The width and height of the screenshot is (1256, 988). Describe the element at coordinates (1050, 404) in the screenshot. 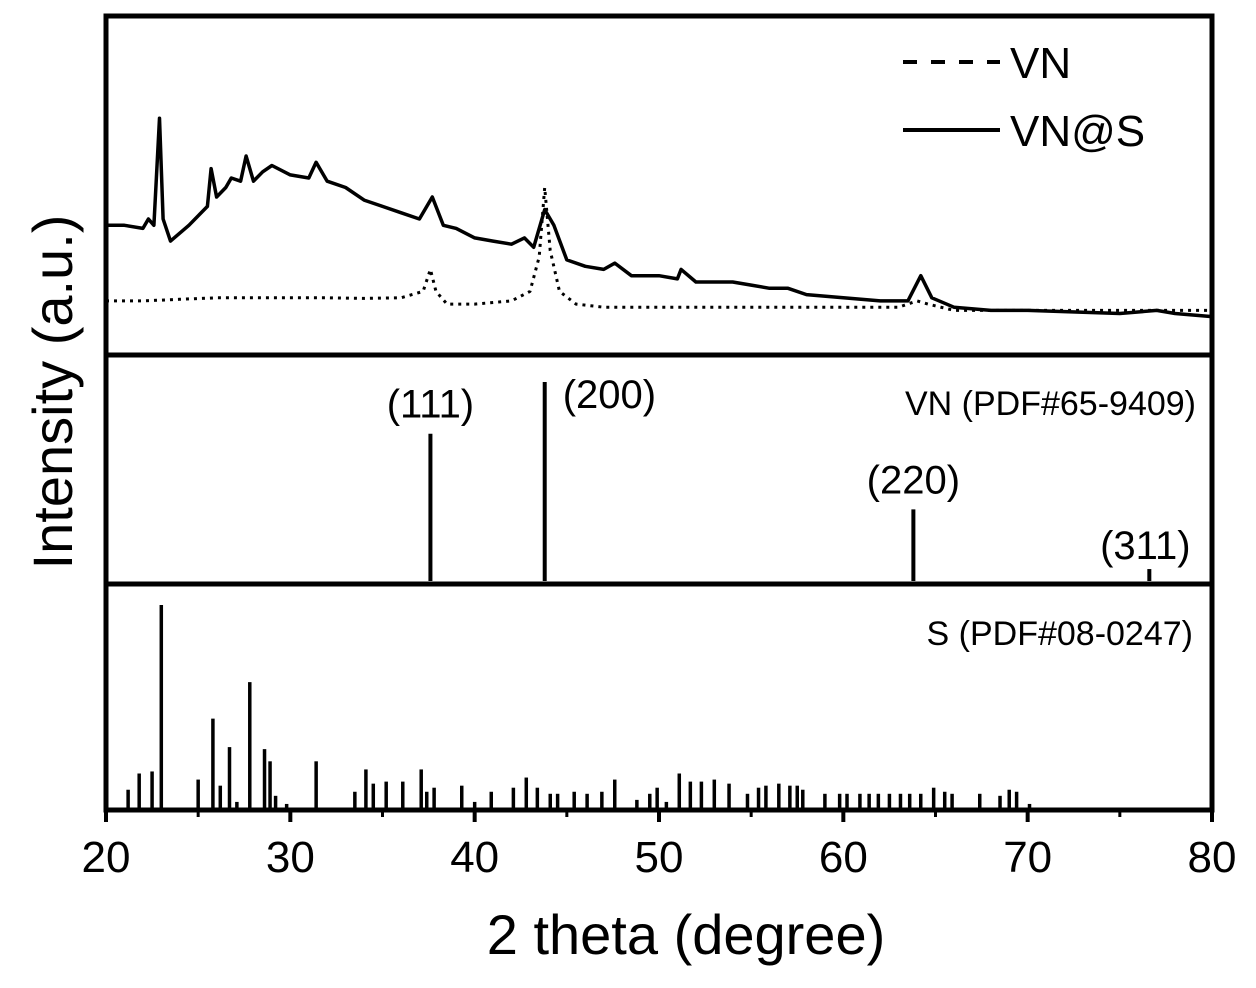

I see `vn-reference-label: VN (PDF#65-9409)` at that location.